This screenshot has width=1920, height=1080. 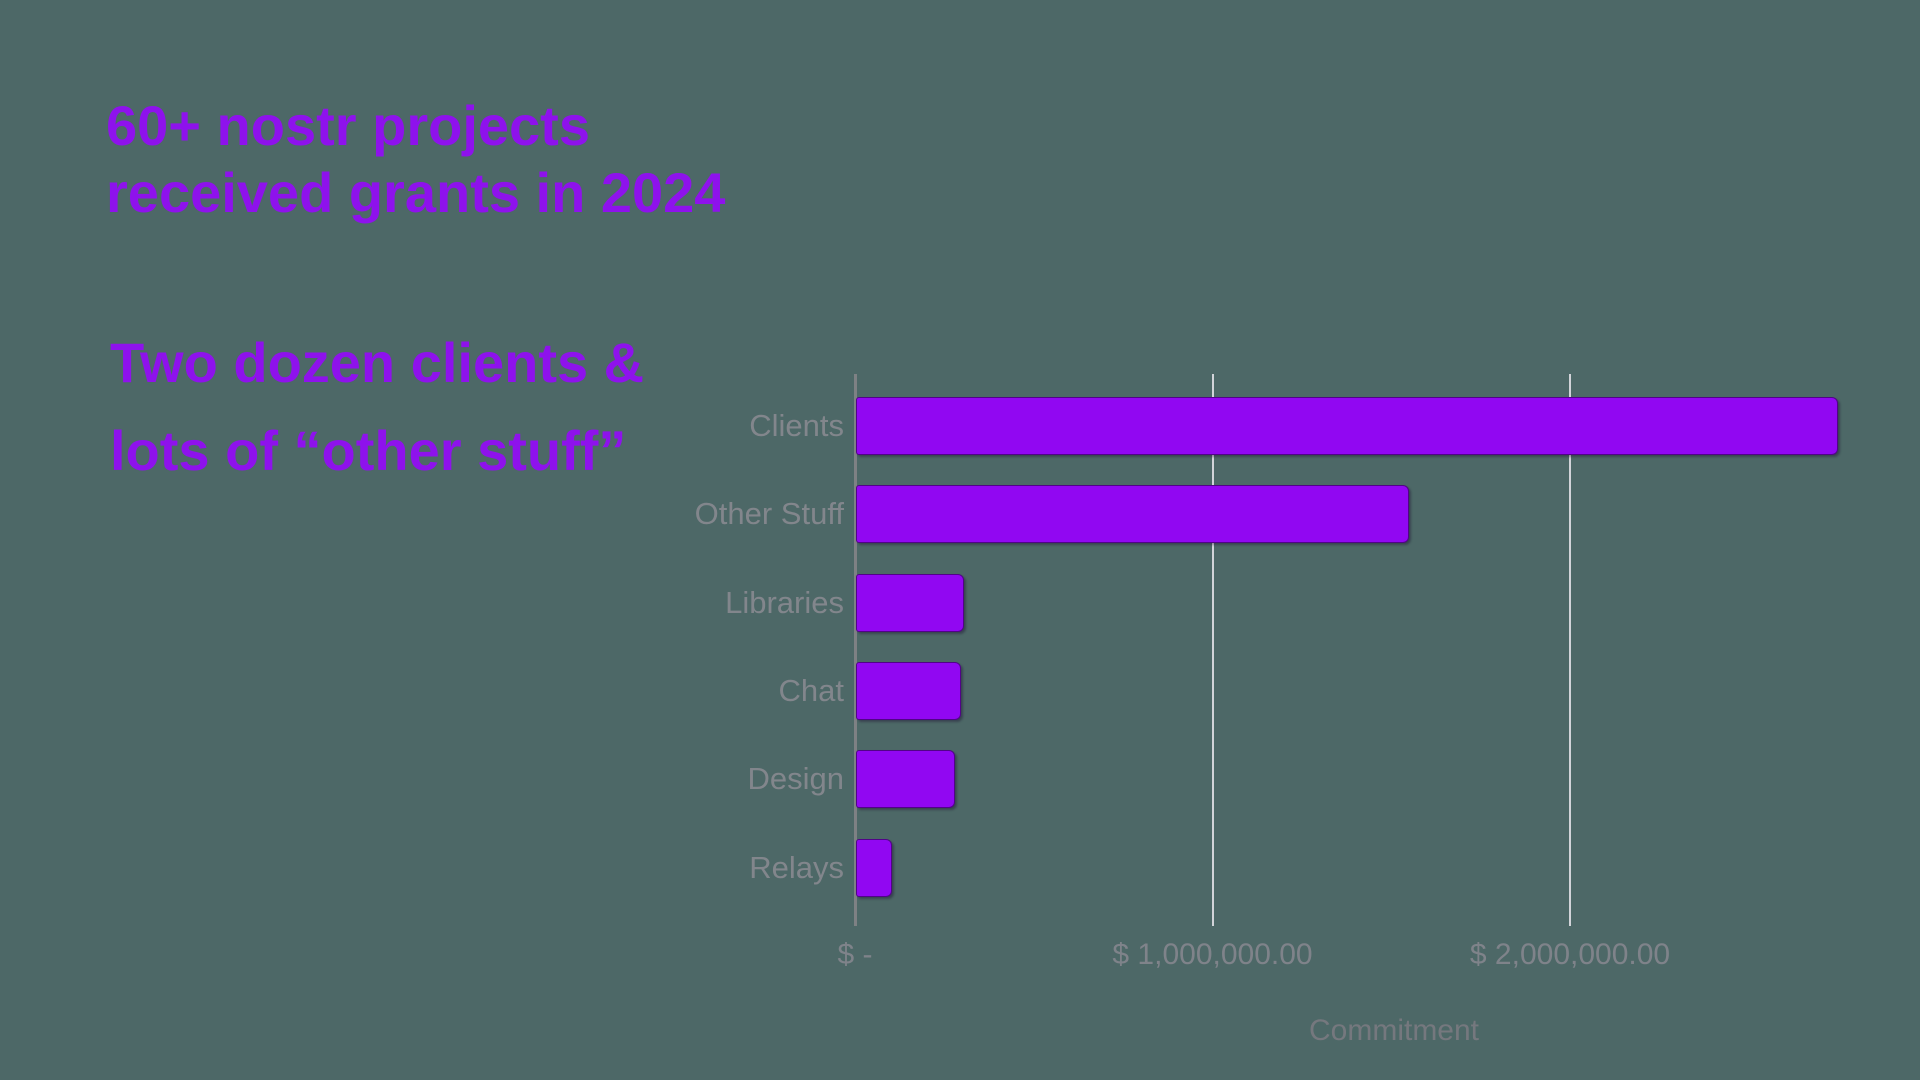 I want to click on category-label-libraries: Libraries, so click(x=784, y=602).